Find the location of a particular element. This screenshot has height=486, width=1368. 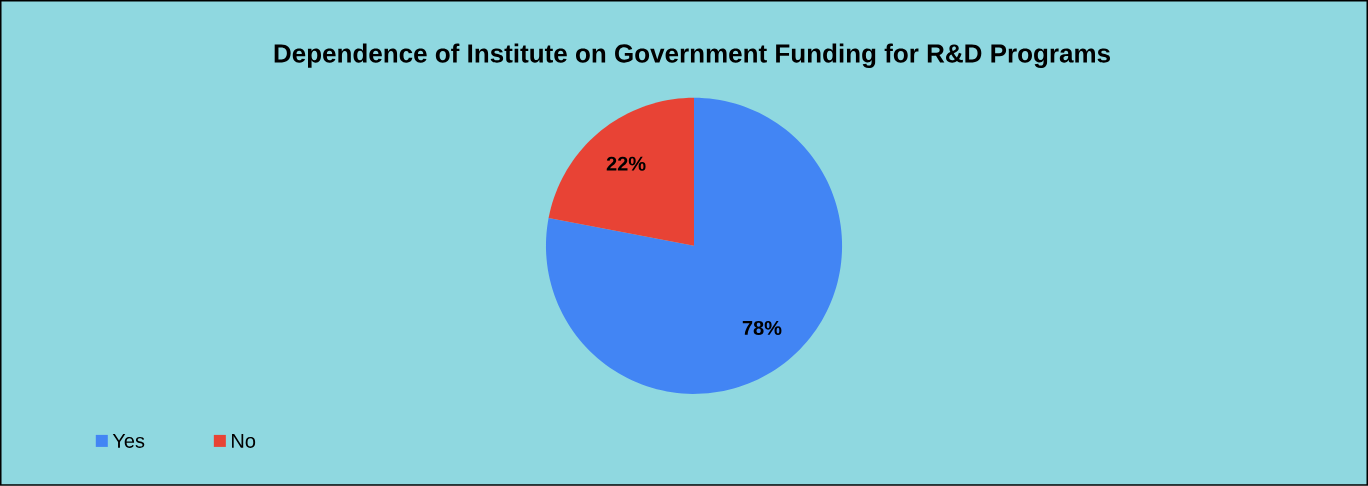

chart-title: Dependence of Institute on Government Funding for R&D Programs is located at coordinates (692, 56).